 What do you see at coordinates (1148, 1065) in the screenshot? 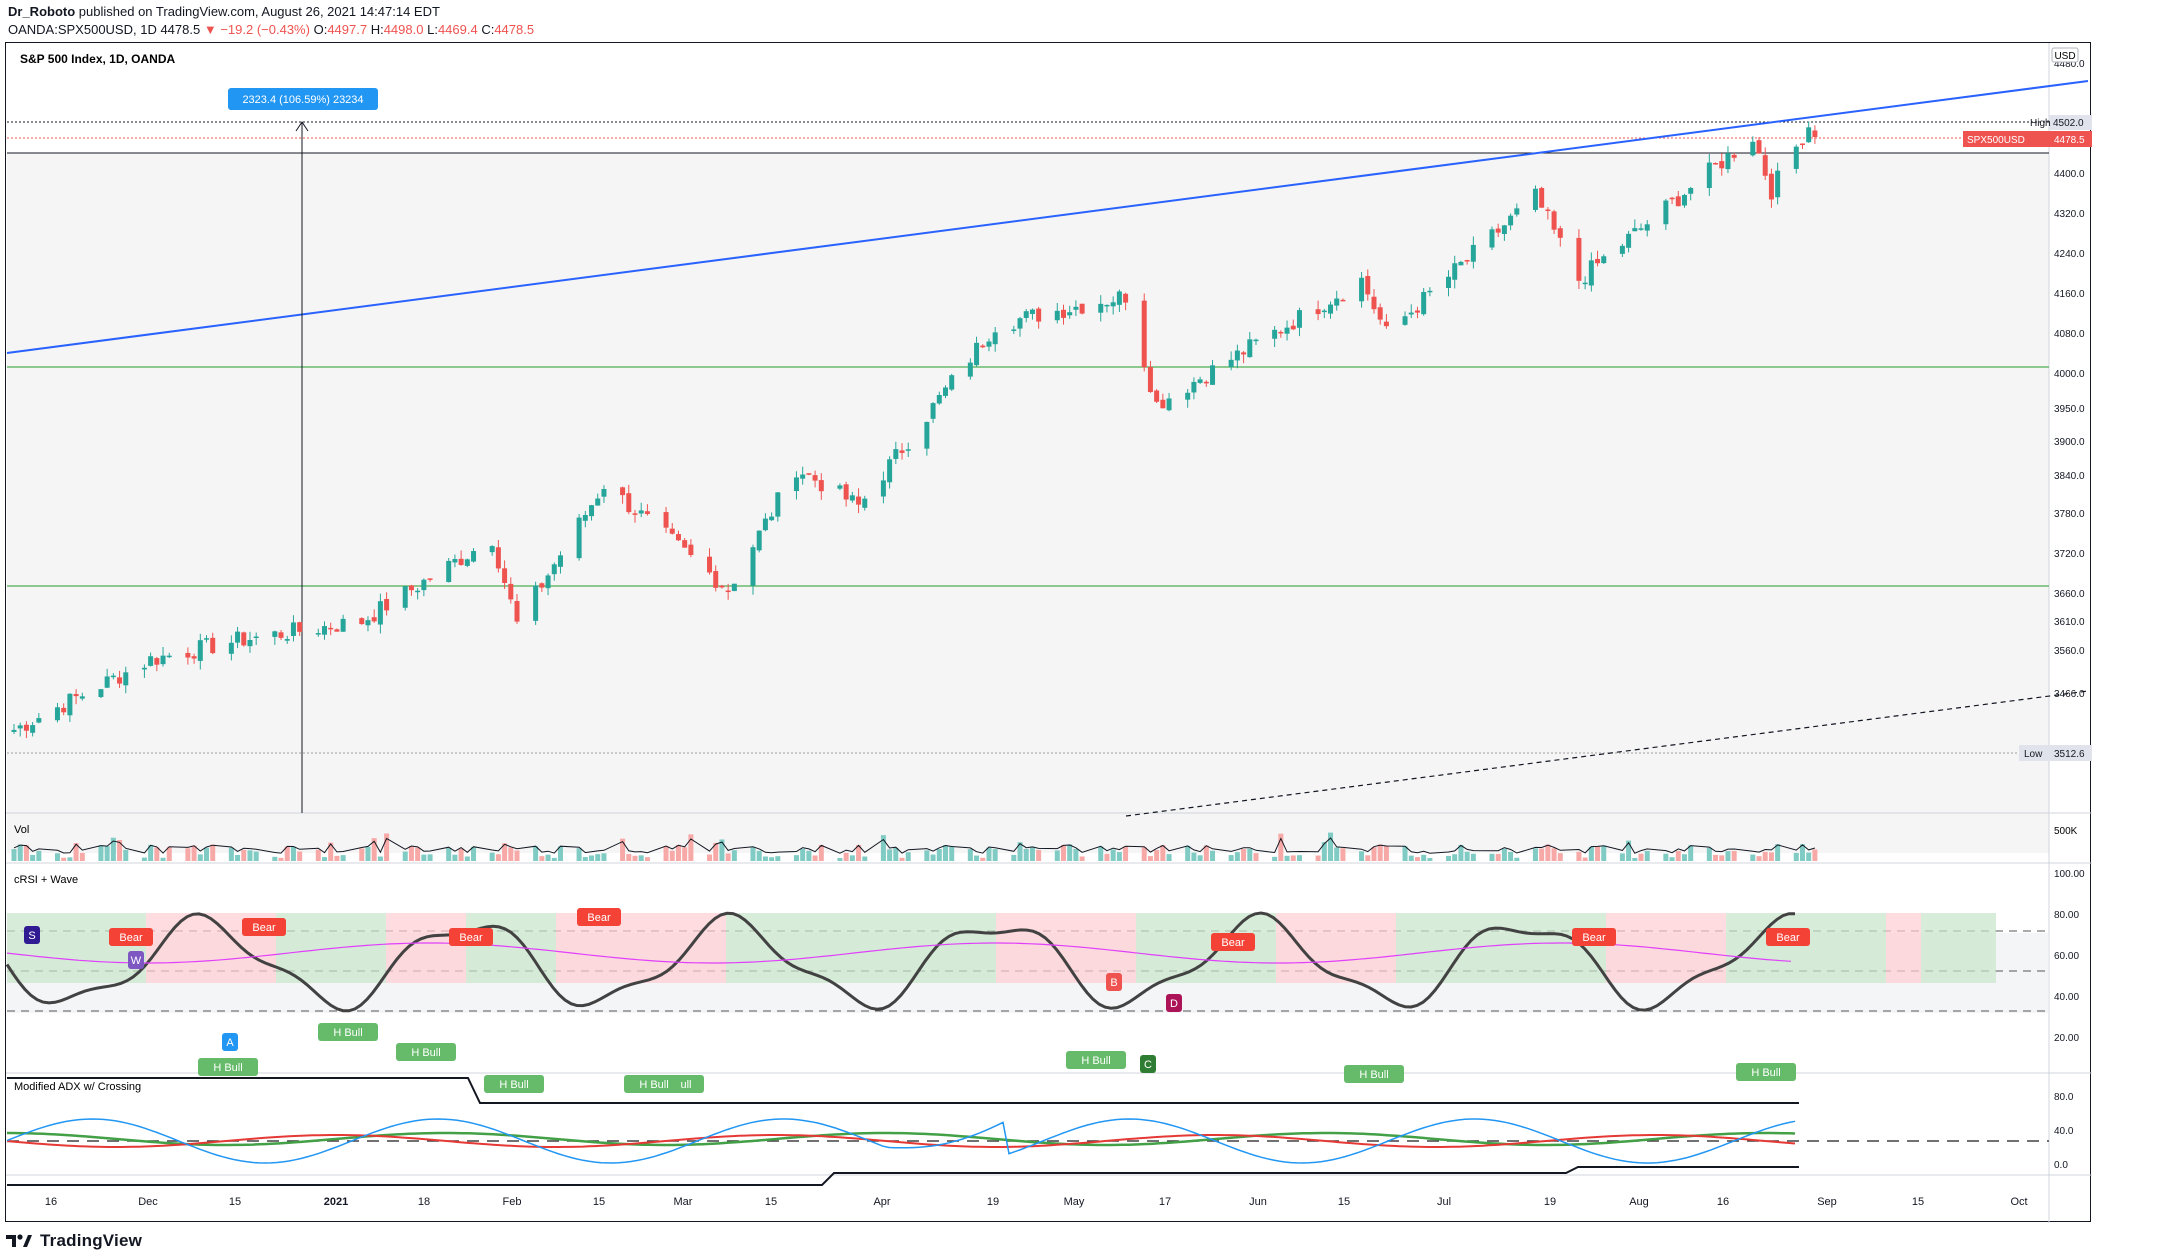
I see `signal-label: C` at bounding box center [1148, 1065].